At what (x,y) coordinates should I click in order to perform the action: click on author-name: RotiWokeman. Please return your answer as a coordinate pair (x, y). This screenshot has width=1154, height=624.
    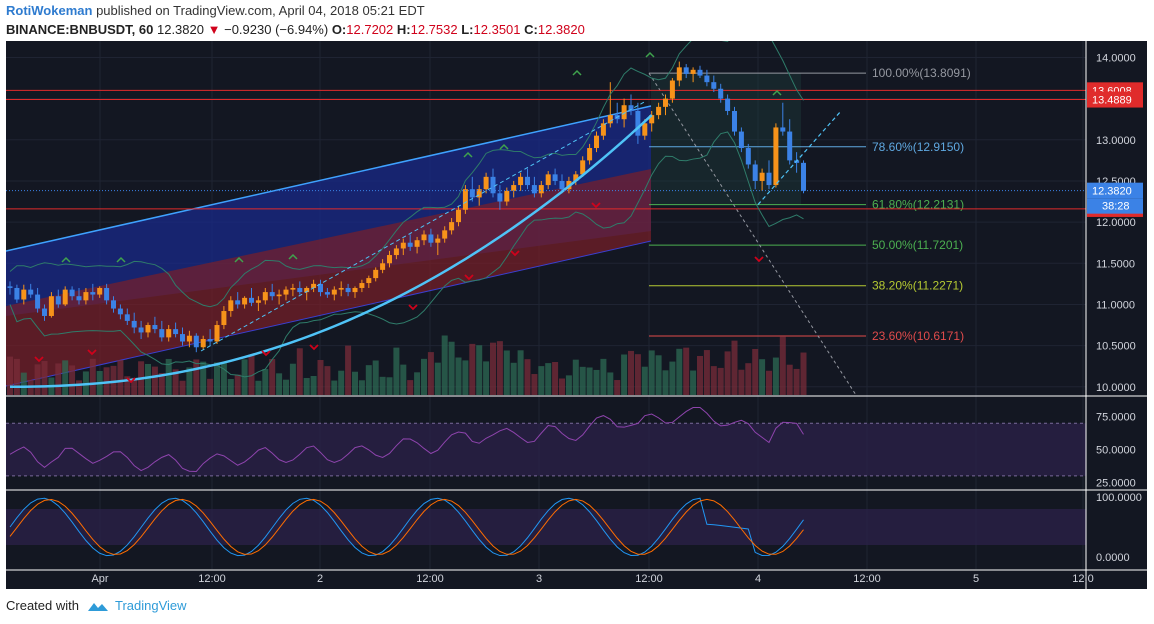
    Looking at the image, I should click on (49, 10).